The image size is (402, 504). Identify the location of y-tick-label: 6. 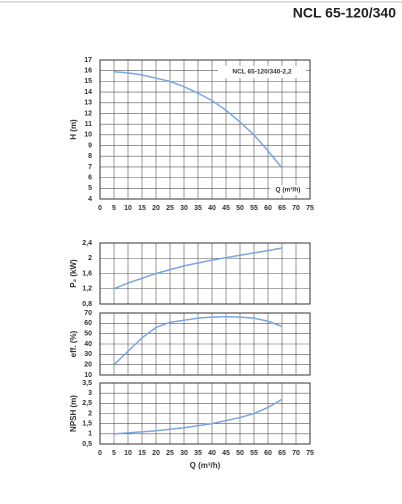
(90, 177).